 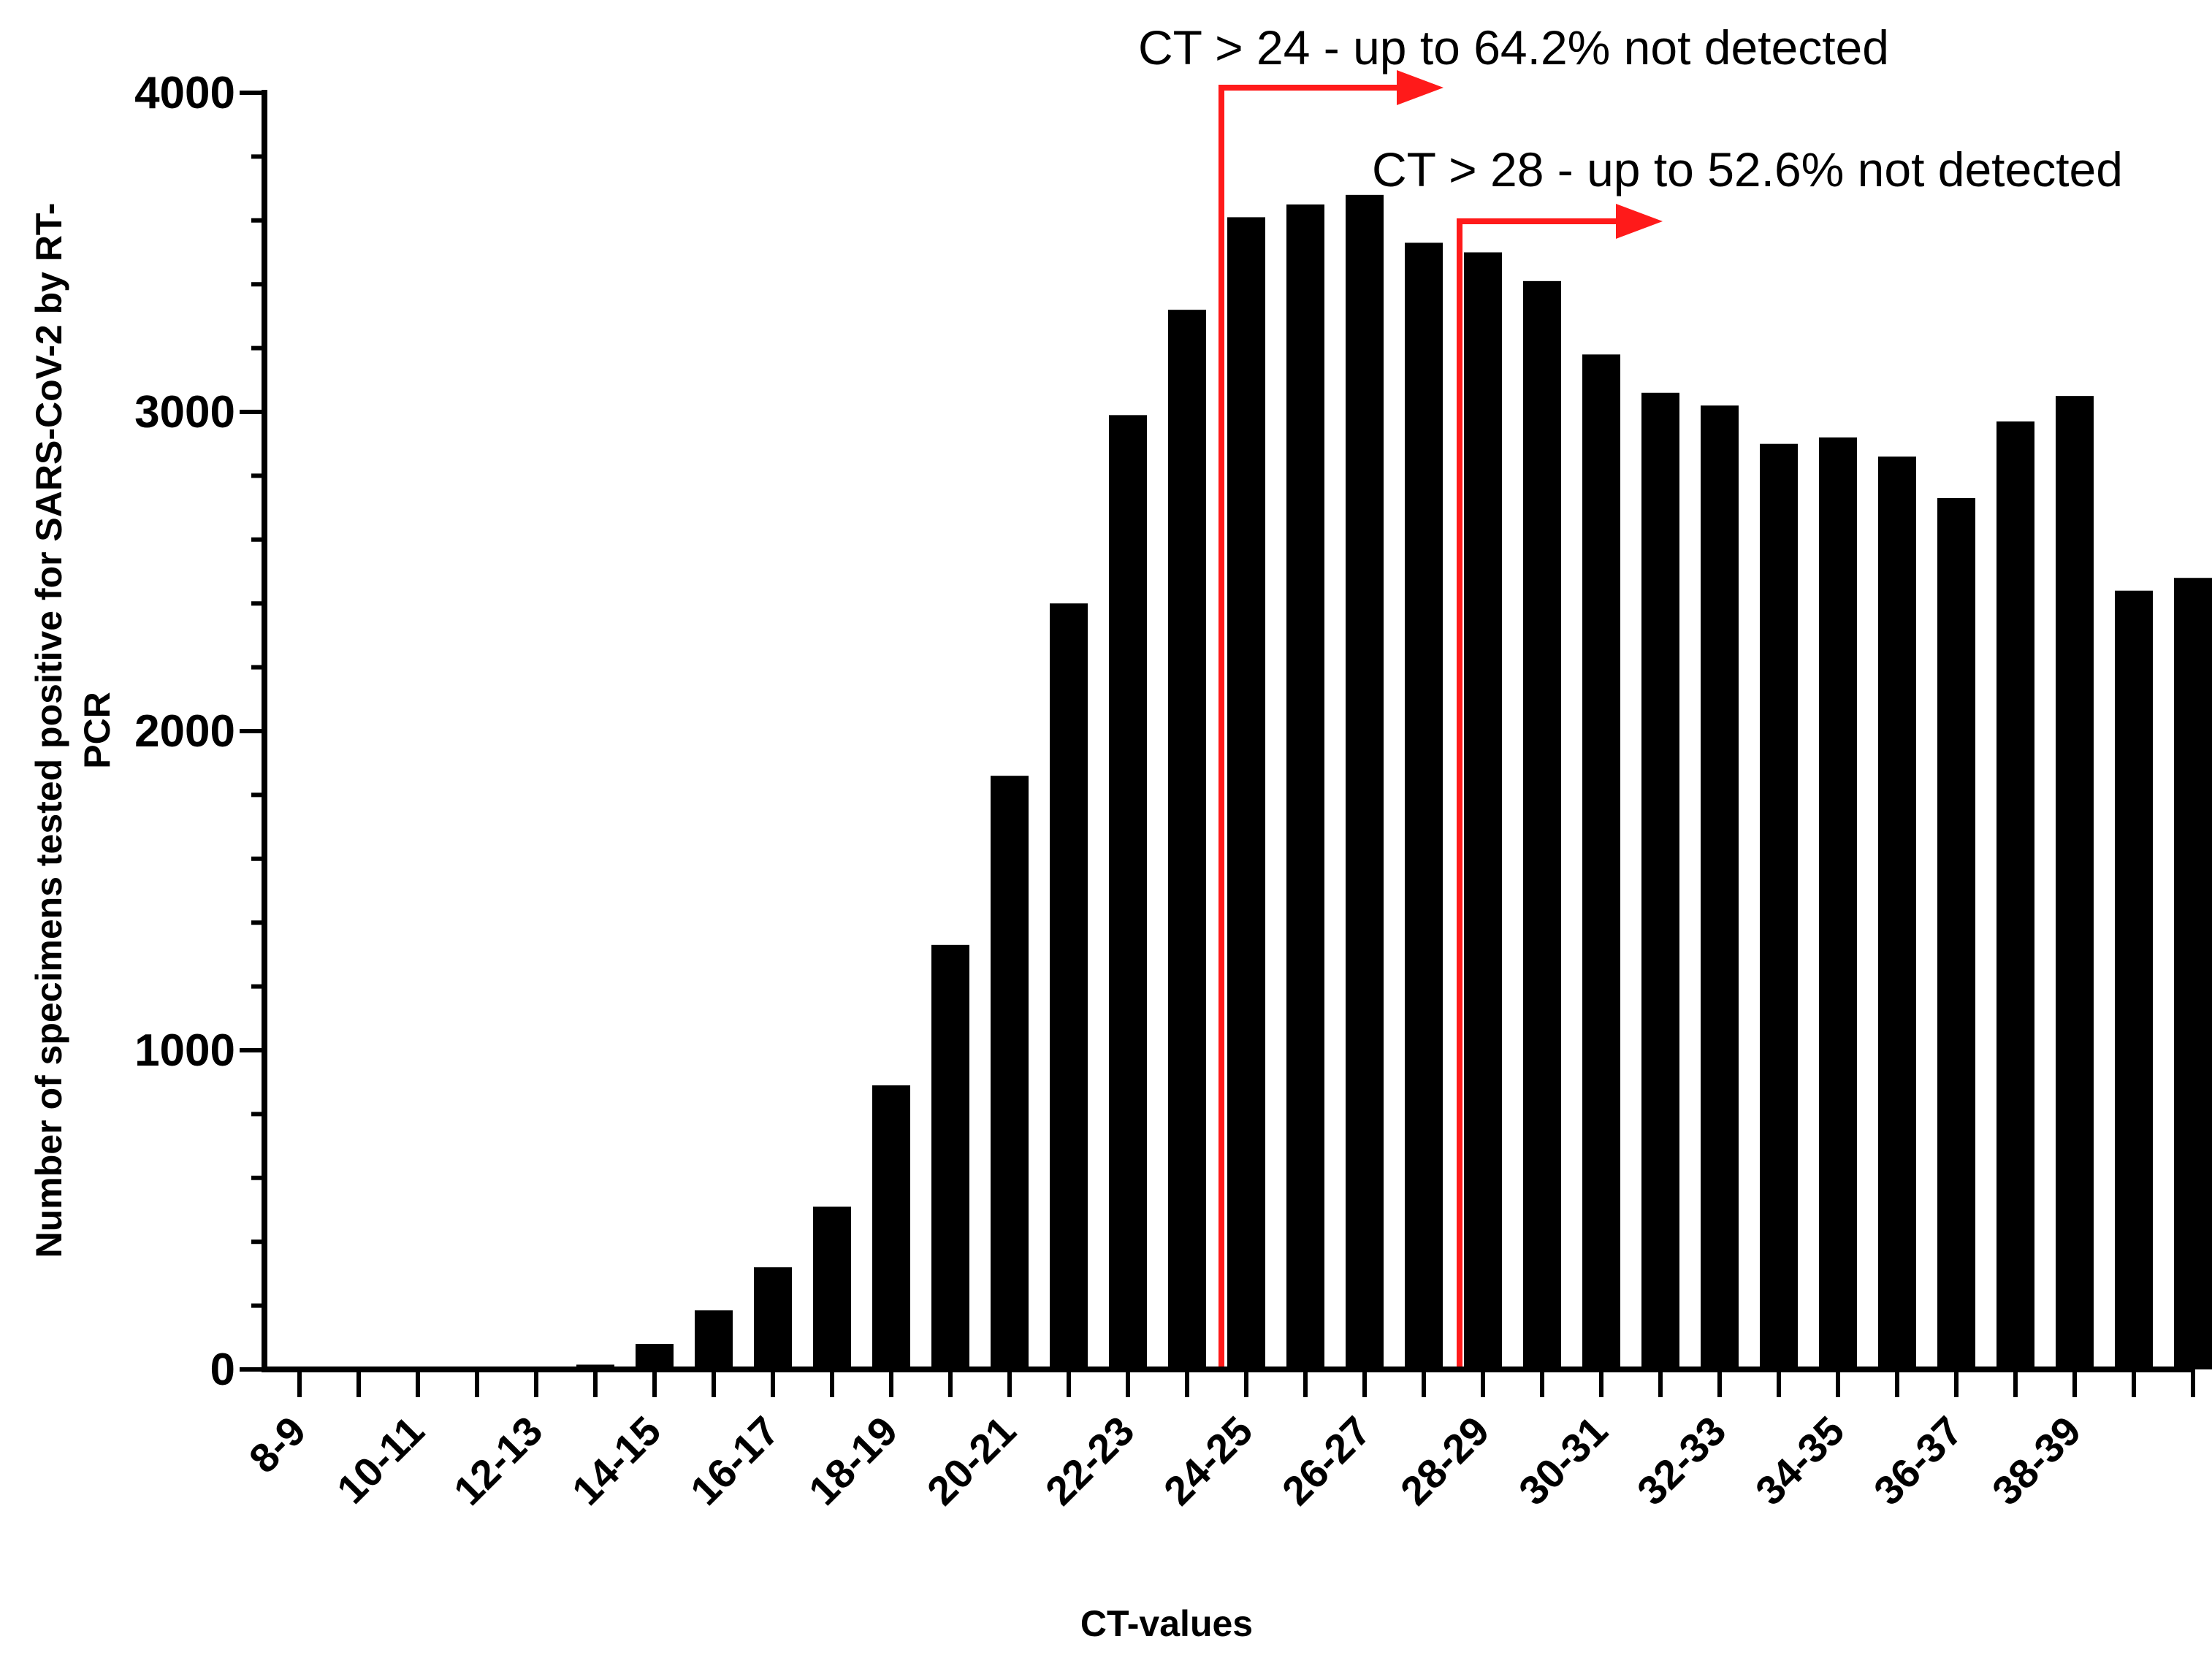 What do you see at coordinates (223, 1370) in the screenshot?
I see `y-tick-label: 0` at bounding box center [223, 1370].